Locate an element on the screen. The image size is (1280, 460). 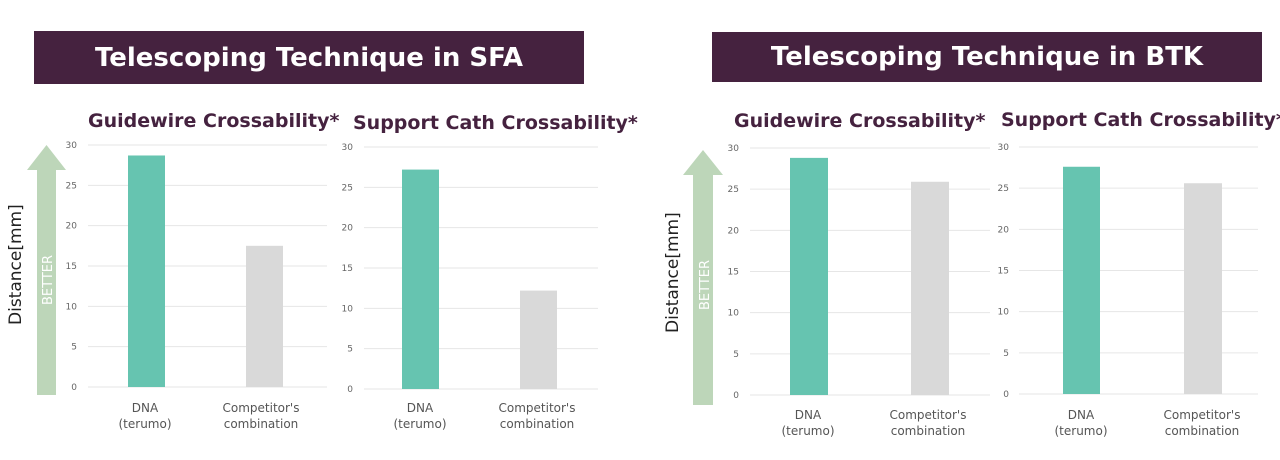
better-arrow-btk: BETTER is located at coordinates (703, 277).